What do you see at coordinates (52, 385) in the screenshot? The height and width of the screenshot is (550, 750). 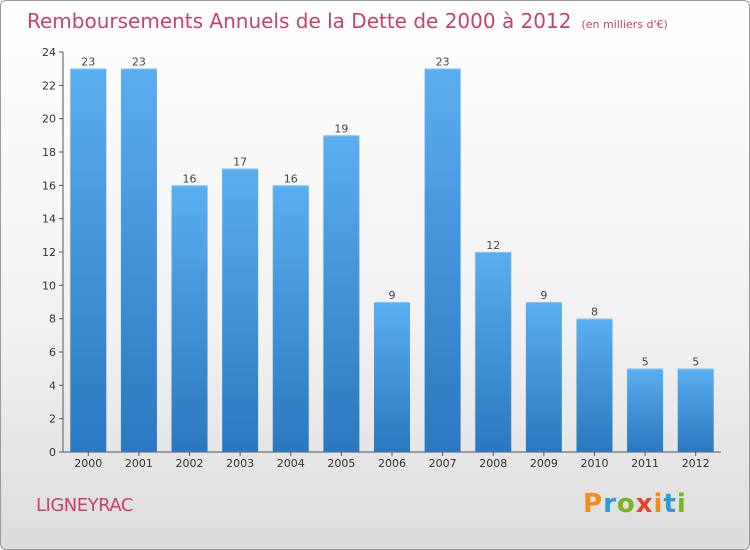 I see `y-tick-label: 4` at bounding box center [52, 385].